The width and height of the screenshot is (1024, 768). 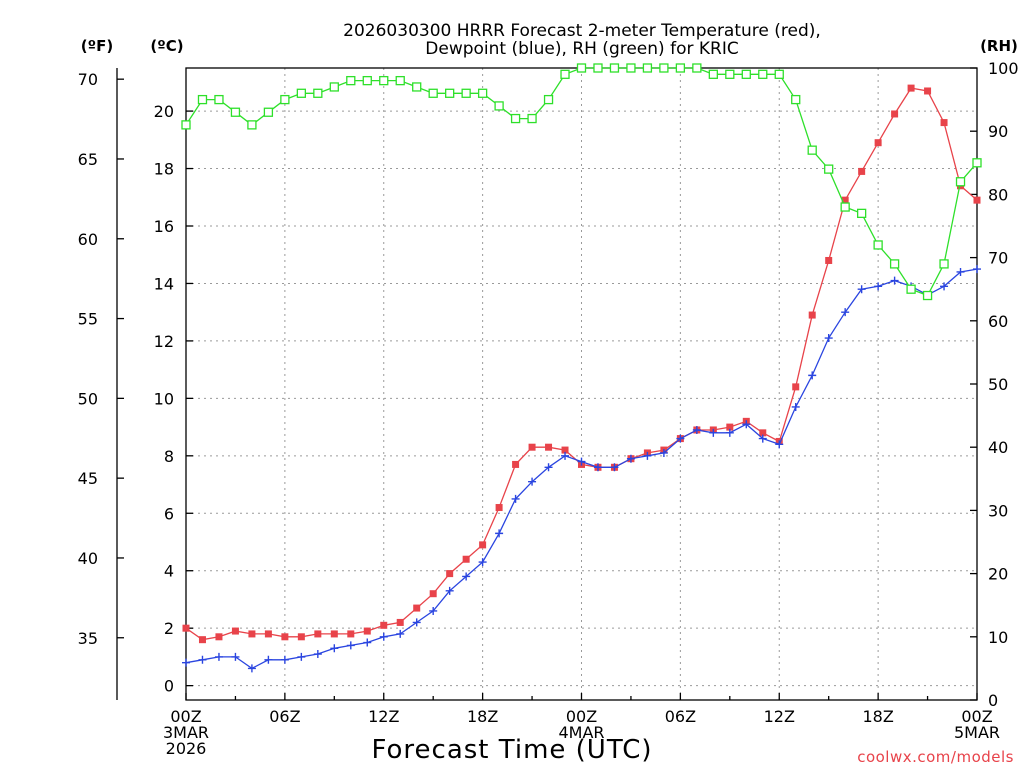 I want to click on credit-text: coolwx.com/models, so click(x=935, y=757).